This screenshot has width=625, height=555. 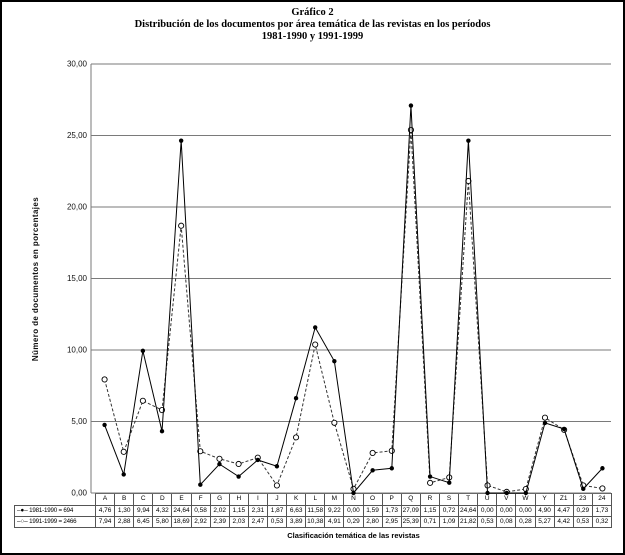 I want to click on value-cell: 4,32, so click(x=162, y=511).